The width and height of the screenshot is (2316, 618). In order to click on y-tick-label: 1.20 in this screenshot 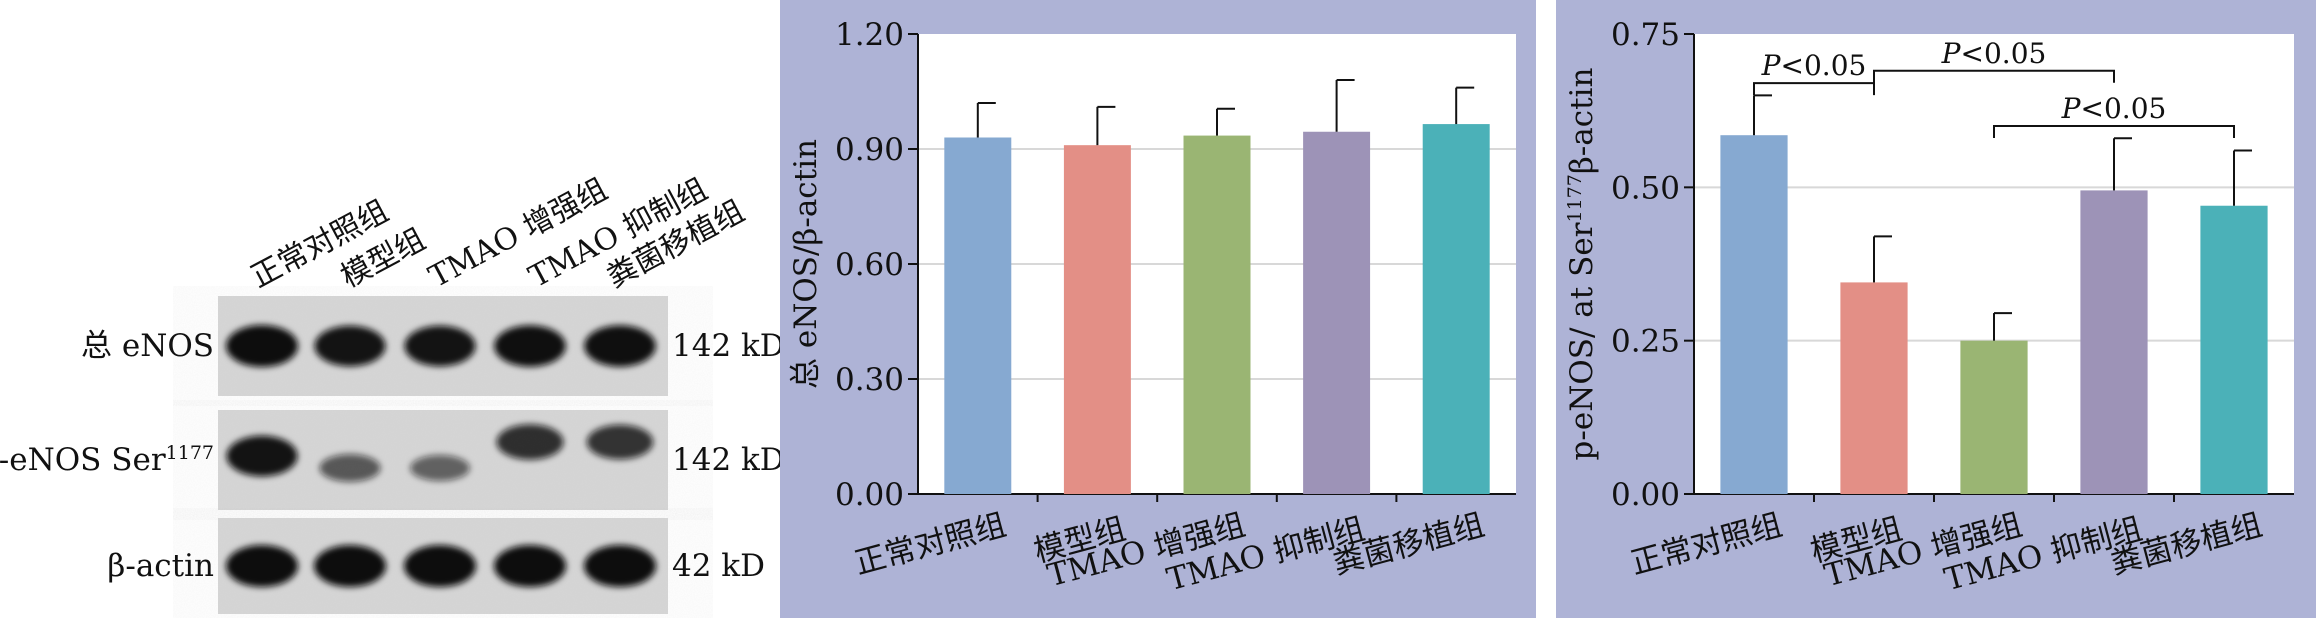, I will do `click(869, 35)`.